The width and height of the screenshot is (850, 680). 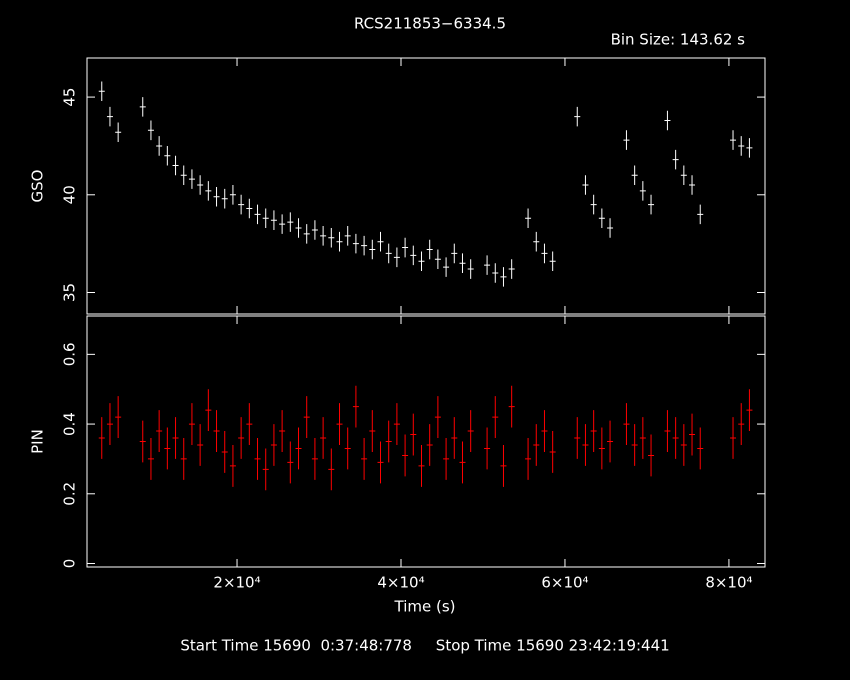 I want to click on x-tick-label: 4×10⁴, so click(x=400, y=583).